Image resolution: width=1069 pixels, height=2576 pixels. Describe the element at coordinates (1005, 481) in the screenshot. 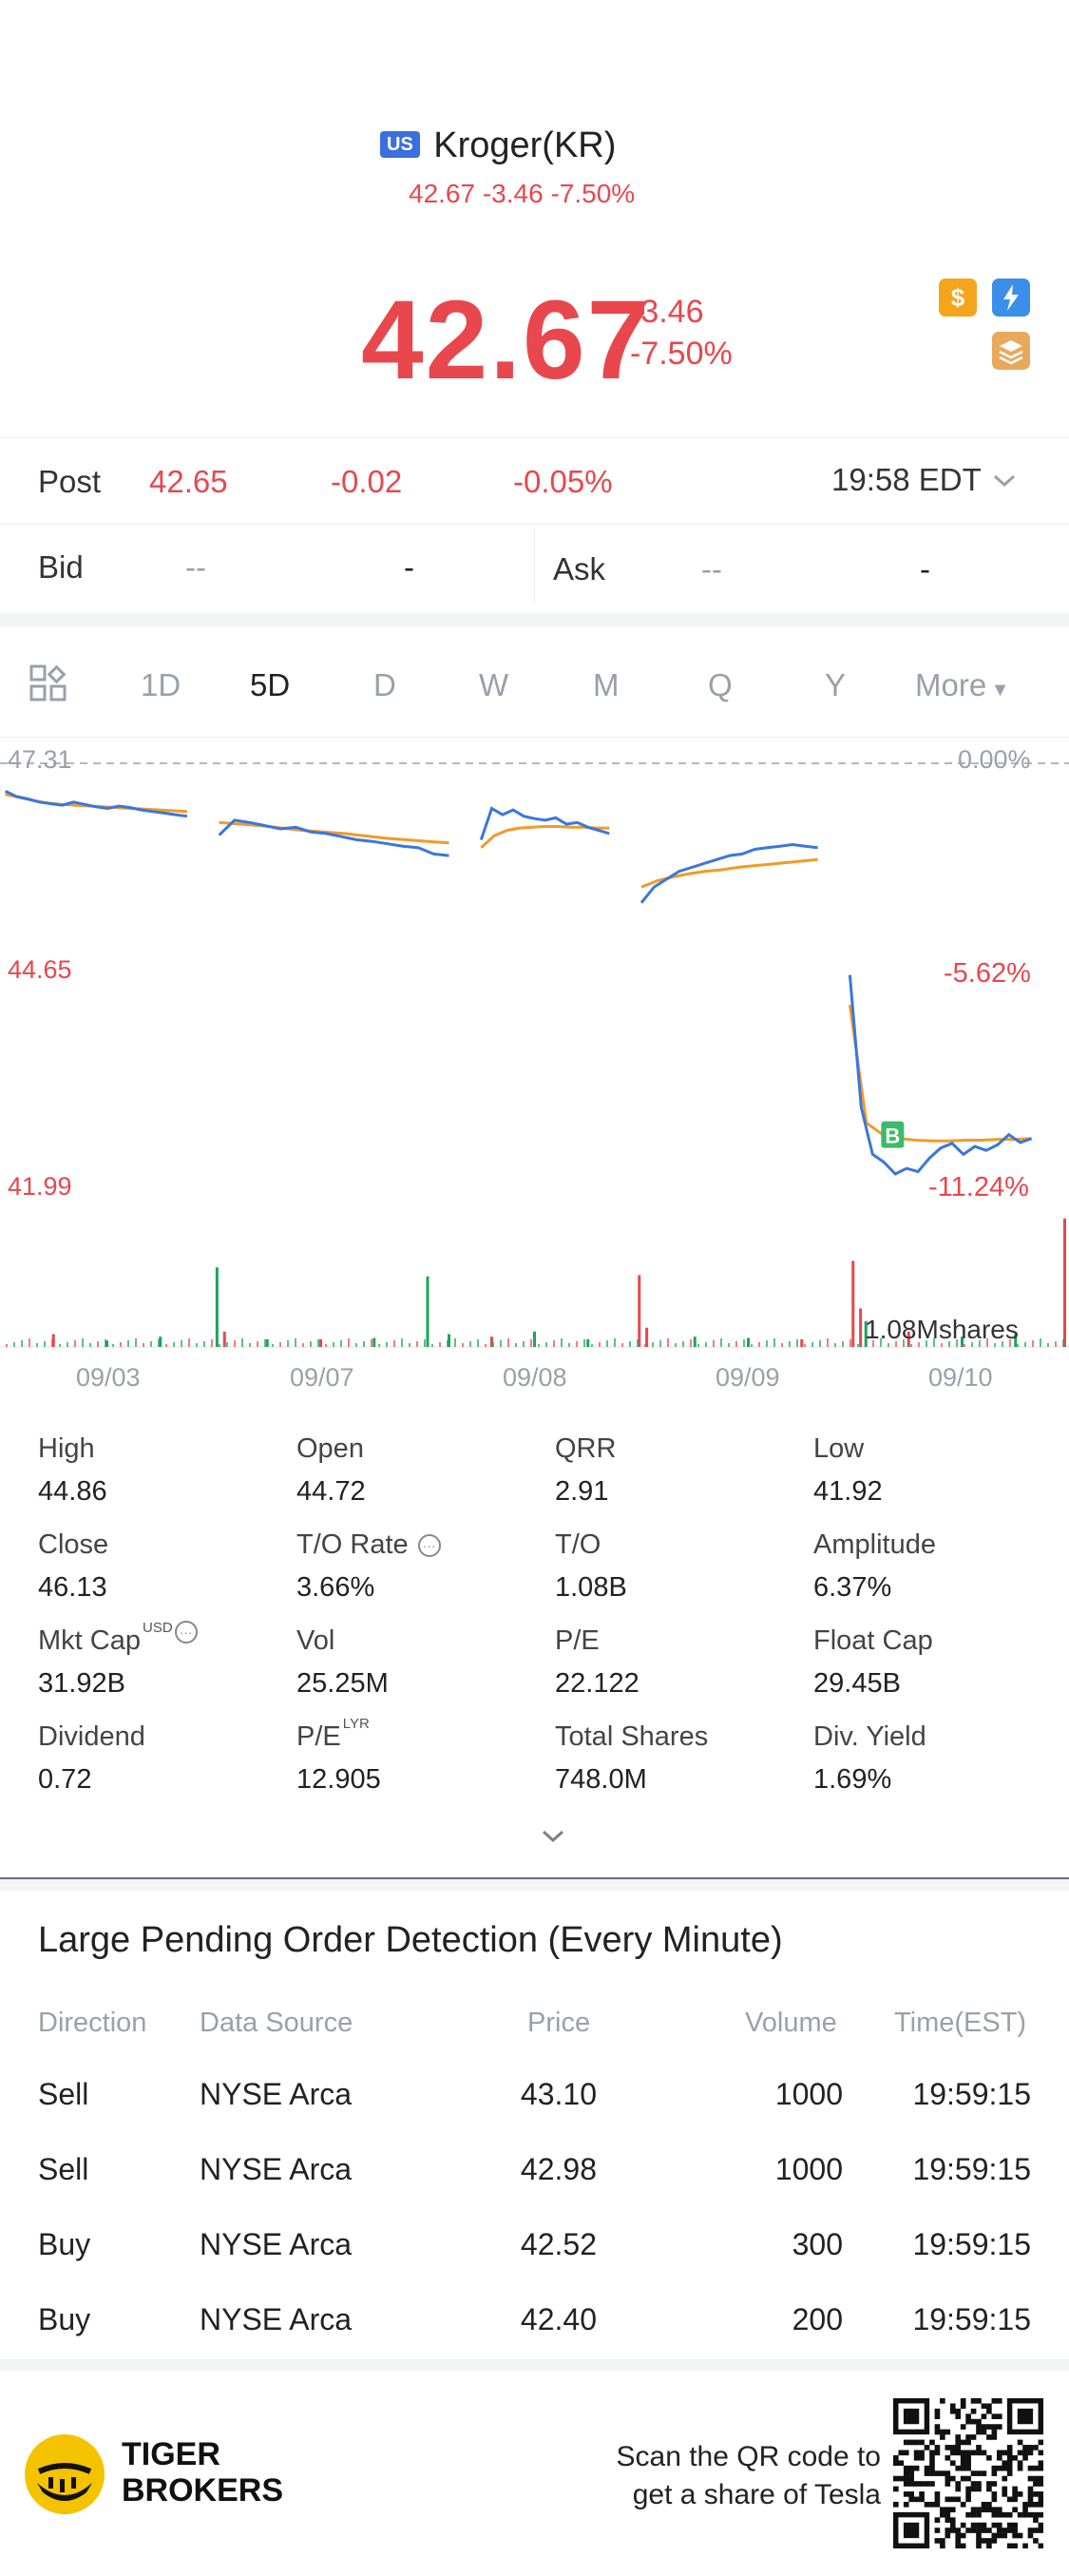

I see `chevron-down-icon` at that location.